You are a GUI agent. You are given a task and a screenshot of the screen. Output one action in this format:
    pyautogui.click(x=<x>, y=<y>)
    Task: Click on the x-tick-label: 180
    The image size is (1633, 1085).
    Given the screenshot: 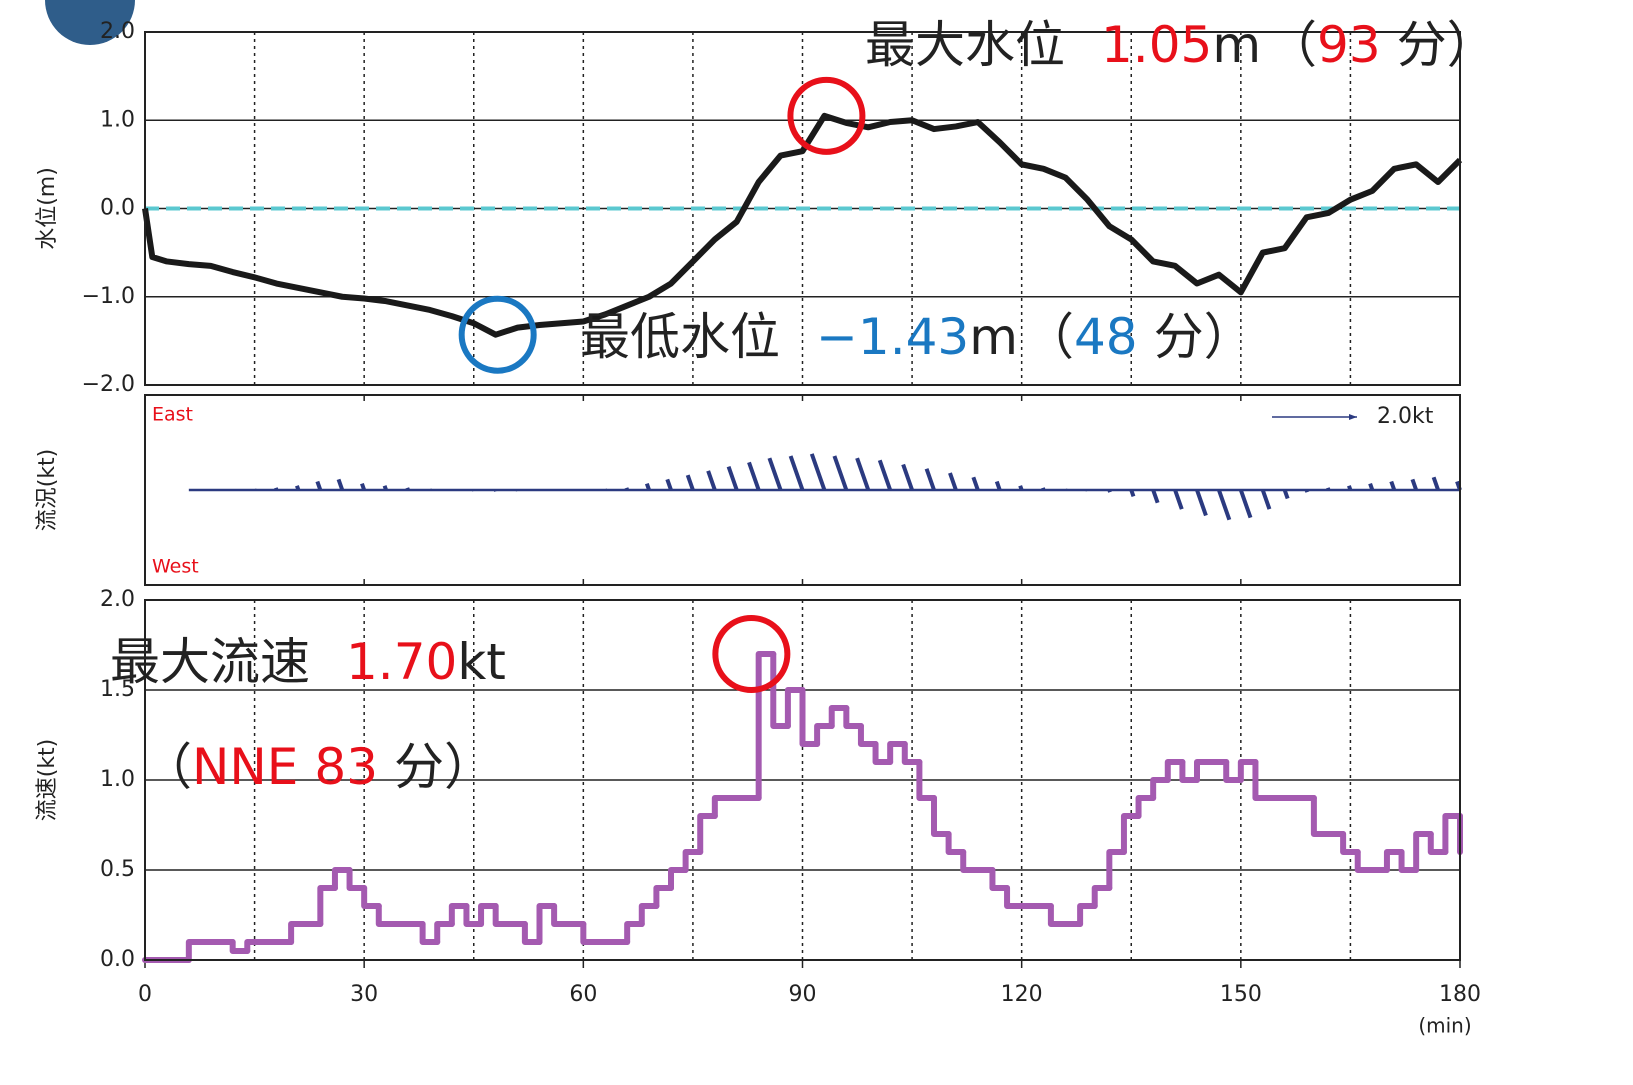 What is the action you would take?
    pyautogui.click(x=1460, y=994)
    